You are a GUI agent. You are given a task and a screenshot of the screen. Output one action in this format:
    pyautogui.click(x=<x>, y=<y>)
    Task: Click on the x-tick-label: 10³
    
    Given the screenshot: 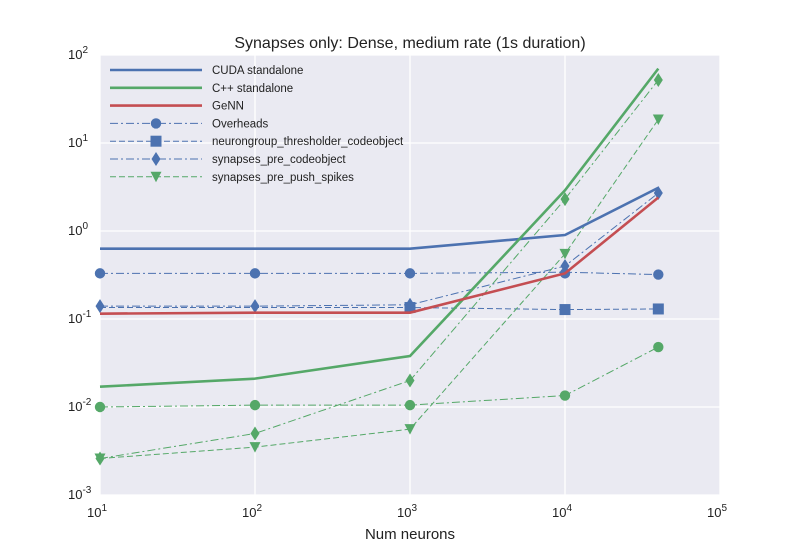 What is the action you would take?
    pyautogui.click(x=407, y=511)
    